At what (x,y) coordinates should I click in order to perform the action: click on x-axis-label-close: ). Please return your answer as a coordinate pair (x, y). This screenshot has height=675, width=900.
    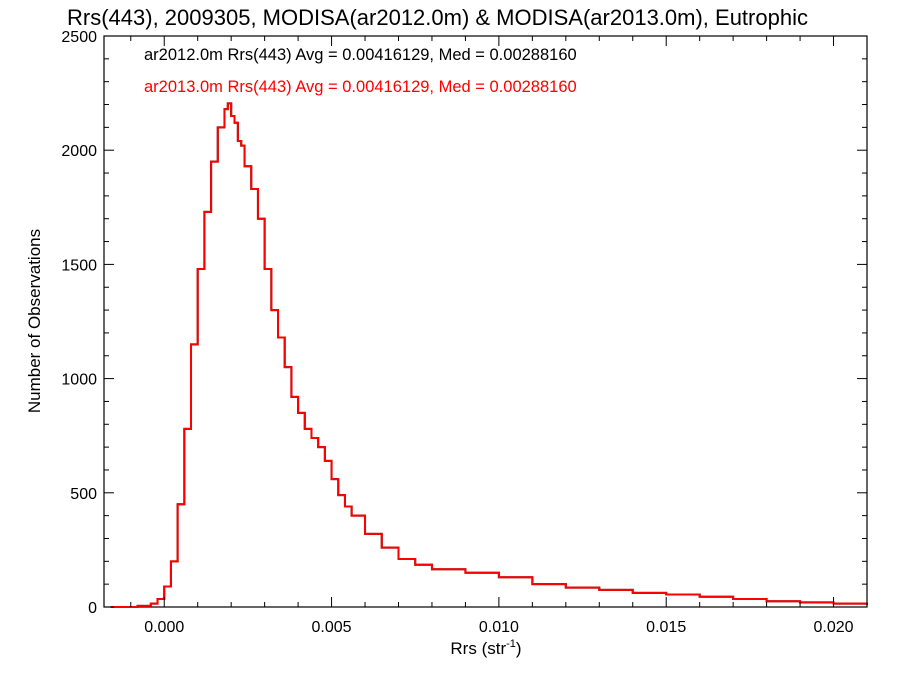
    Looking at the image, I should click on (519, 648).